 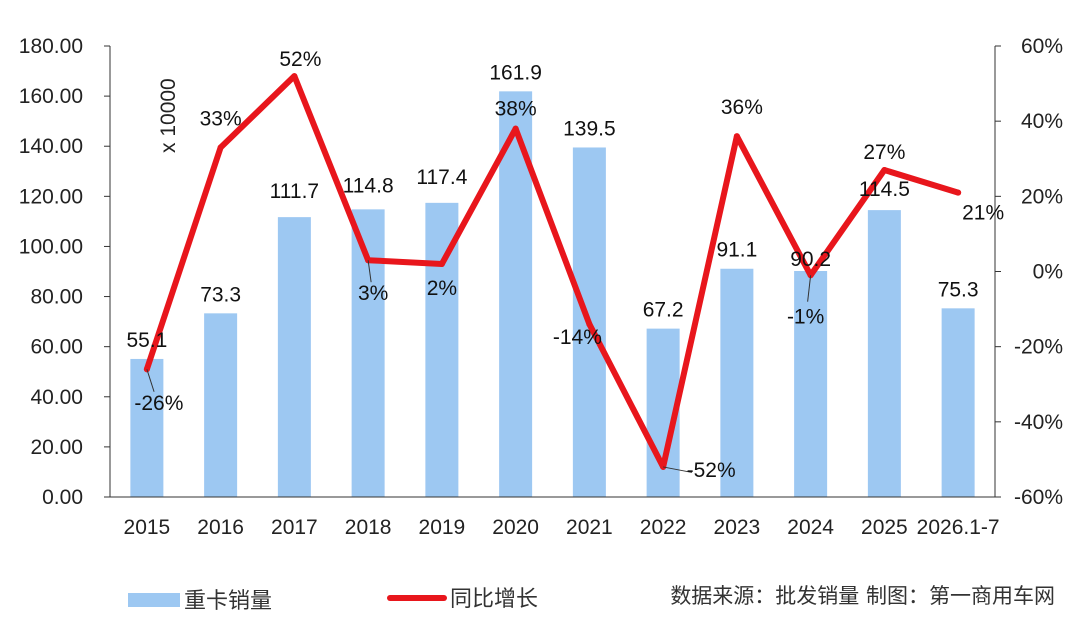 What do you see at coordinates (51, 246) in the screenshot?
I see `left-axis-tick-label: 100.00` at bounding box center [51, 246].